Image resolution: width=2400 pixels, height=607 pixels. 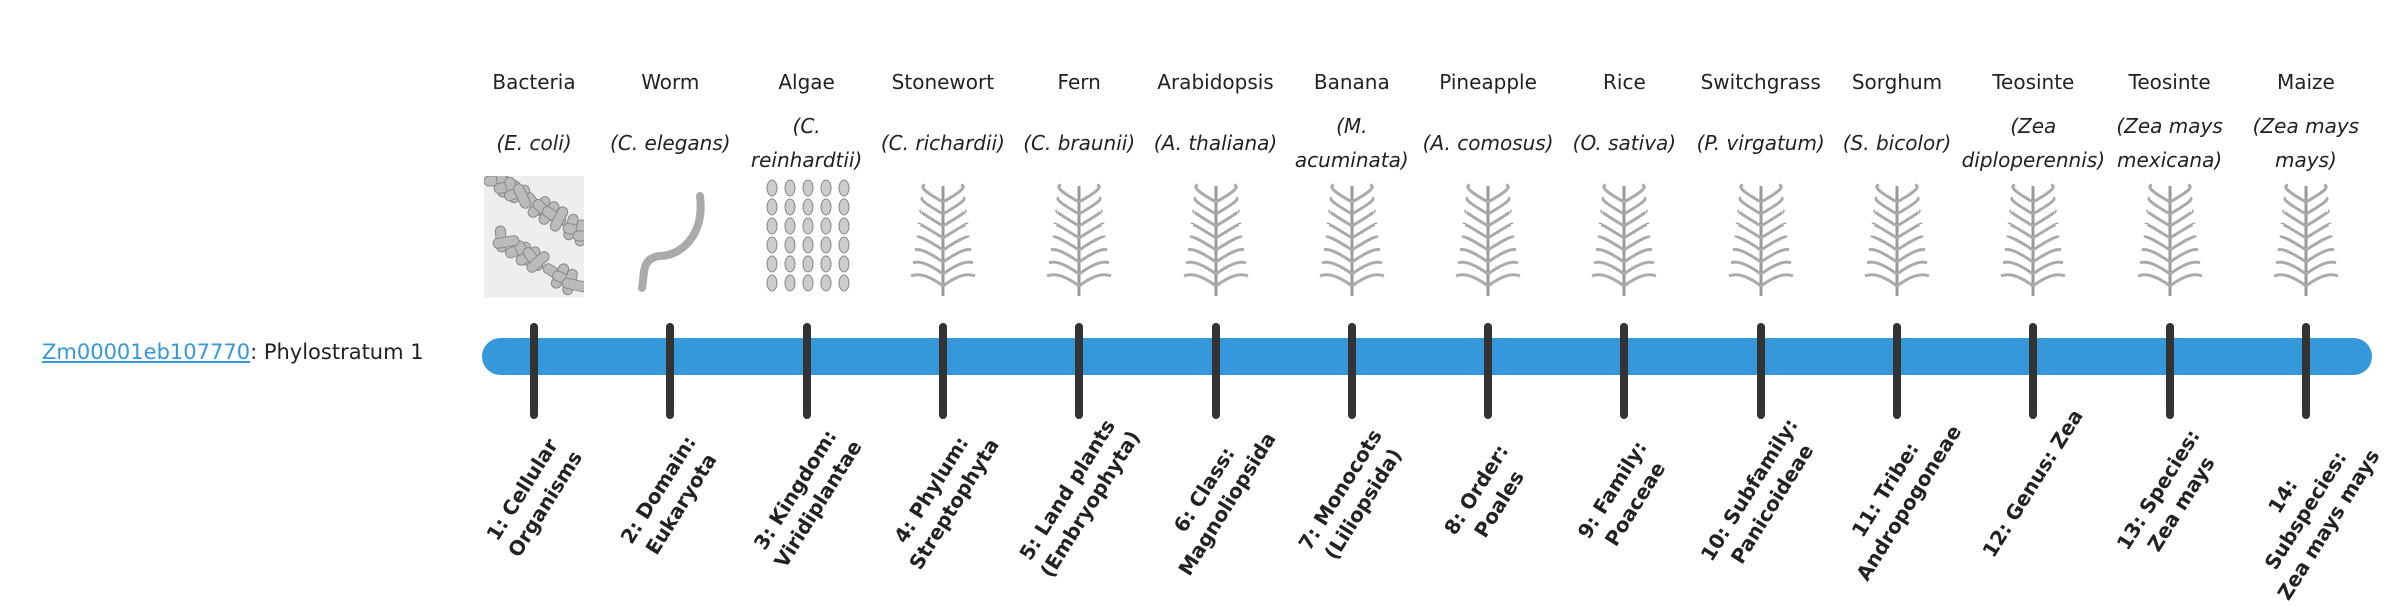 What do you see at coordinates (1622, 493) in the screenshot?
I see `stratum-rank-label: 9: Family: Poaceae` at bounding box center [1622, 493].